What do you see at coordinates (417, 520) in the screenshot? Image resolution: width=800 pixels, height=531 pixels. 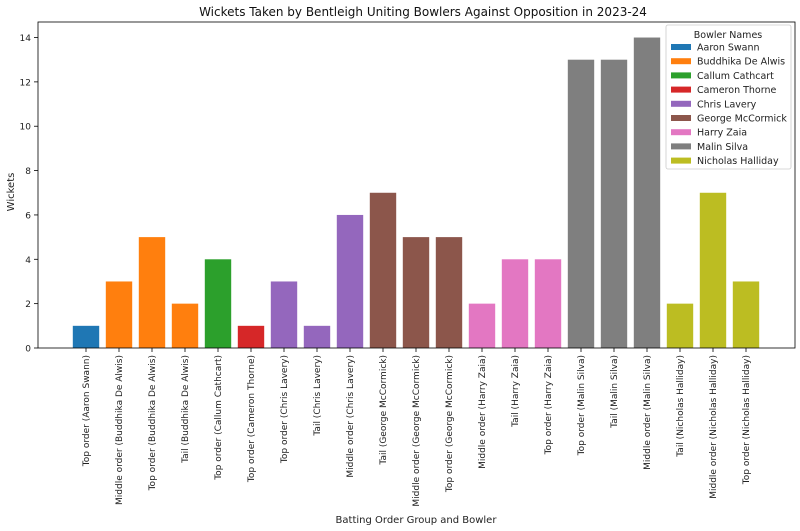 I see `x-axis-label: Batting Order Group and Bowler` at bounding box center [417, 520].